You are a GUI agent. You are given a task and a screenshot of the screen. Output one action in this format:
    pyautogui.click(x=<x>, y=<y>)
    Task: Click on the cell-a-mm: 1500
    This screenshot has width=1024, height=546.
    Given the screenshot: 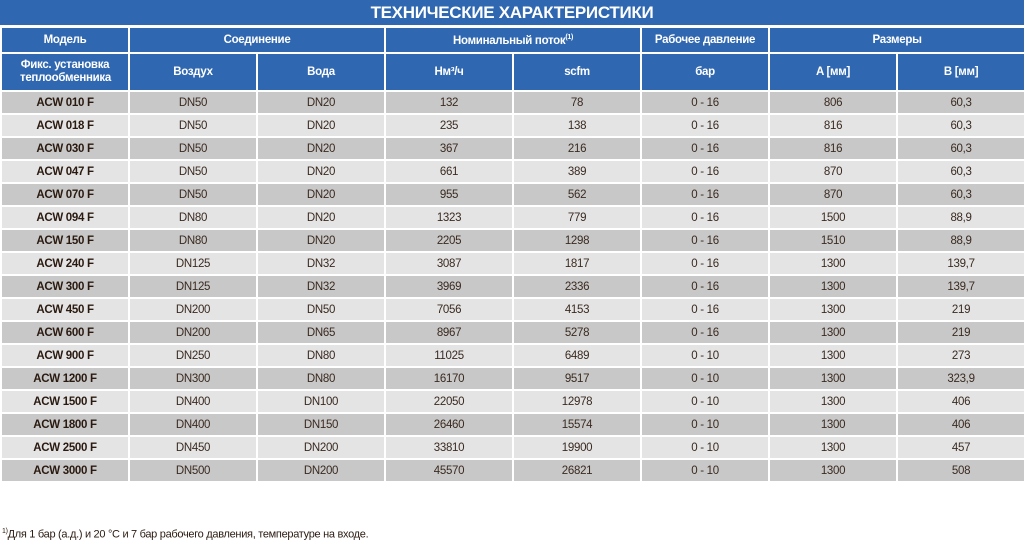 What is the action you would take?
    pyautogui.click(x=833, y=217)
    